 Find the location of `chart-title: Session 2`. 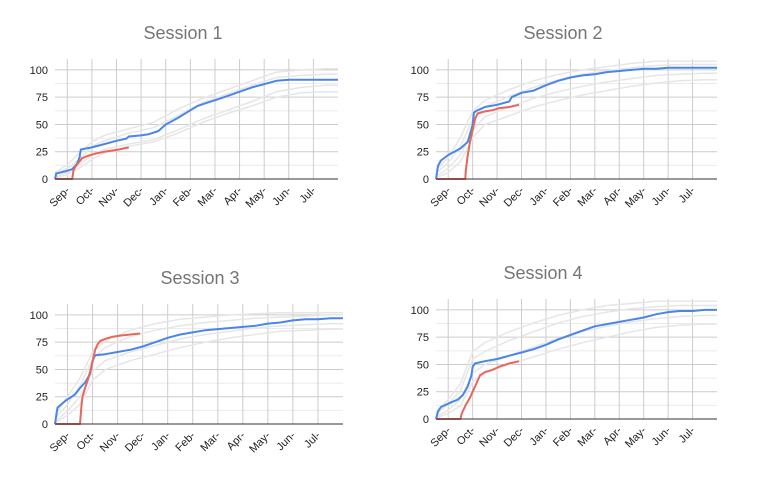

chart-title: Session 2 is located at coordinates (562, 33).